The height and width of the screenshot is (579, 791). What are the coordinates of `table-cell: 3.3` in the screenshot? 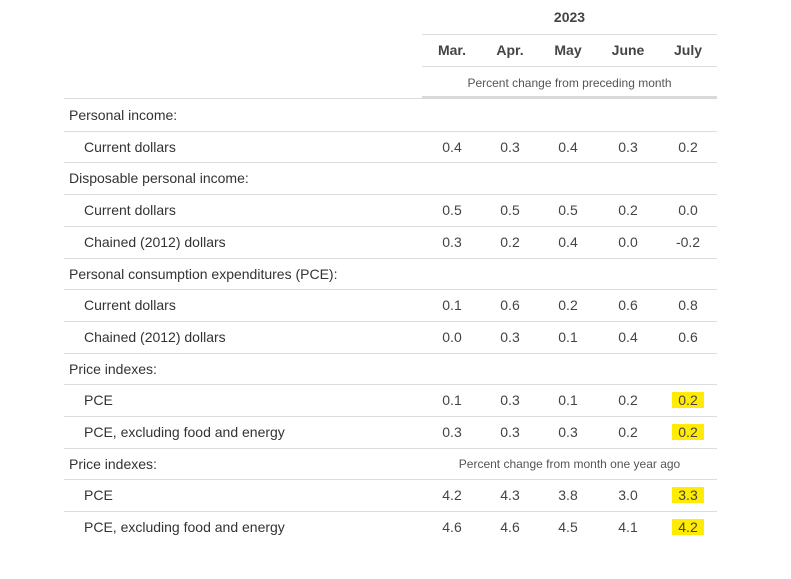 It's located at (688, 495).